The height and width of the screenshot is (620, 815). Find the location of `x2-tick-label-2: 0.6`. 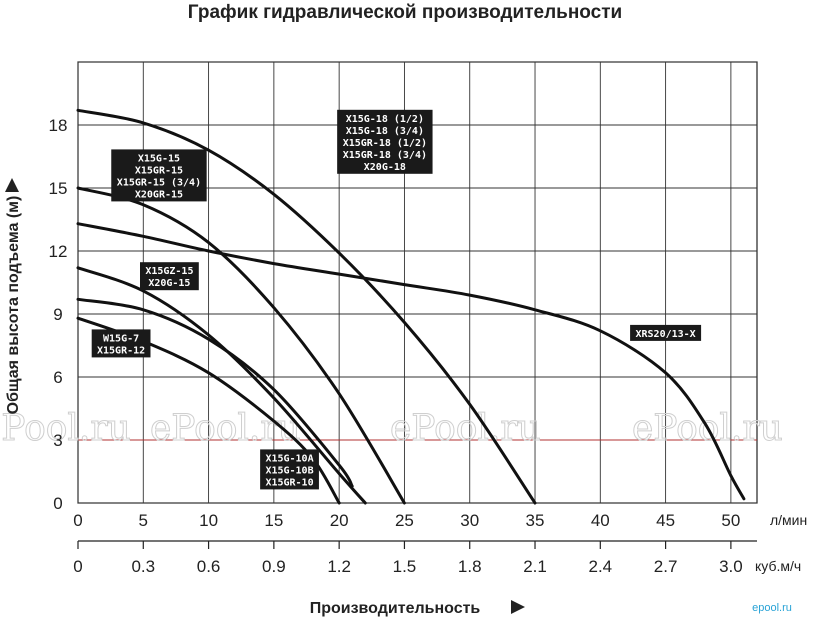

x2-tick-label-2: 0.6 is located at coordinates (209, 566).